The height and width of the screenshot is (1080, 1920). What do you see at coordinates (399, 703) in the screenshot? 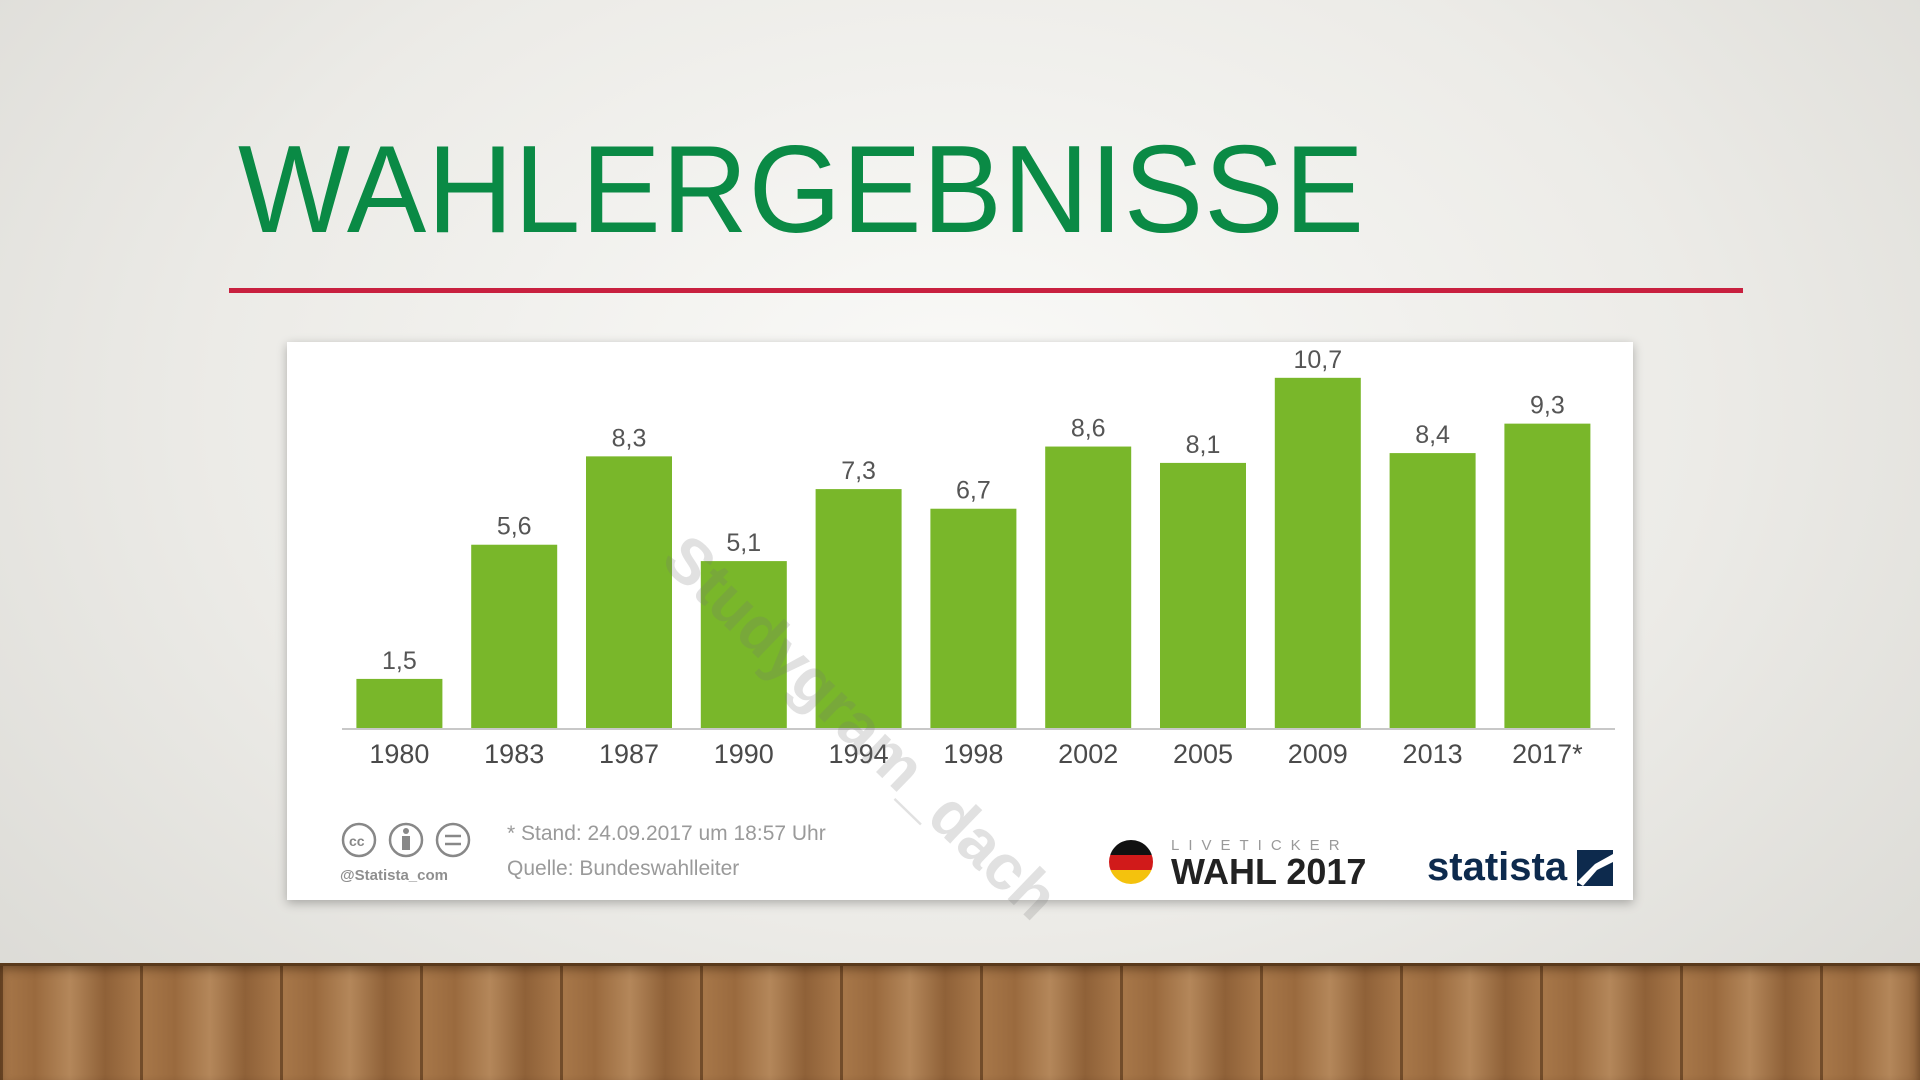
I see `bar-1980` at bounding box center [399, 703].